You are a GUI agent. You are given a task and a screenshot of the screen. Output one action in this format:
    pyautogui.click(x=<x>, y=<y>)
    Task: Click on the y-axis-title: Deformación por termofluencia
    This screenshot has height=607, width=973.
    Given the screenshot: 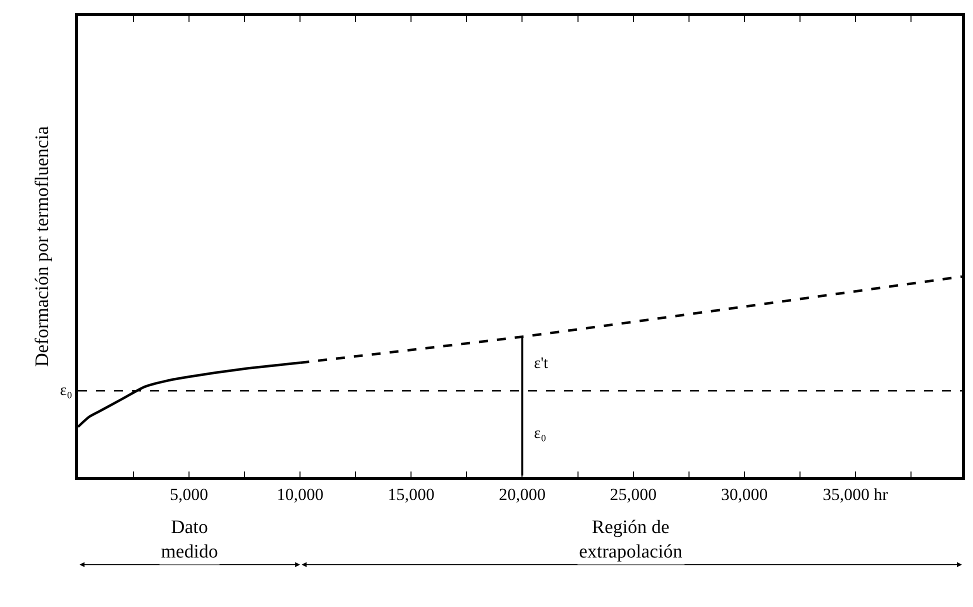 What is the action you would take?
    pyautogui.click(x=43, y=246)
    